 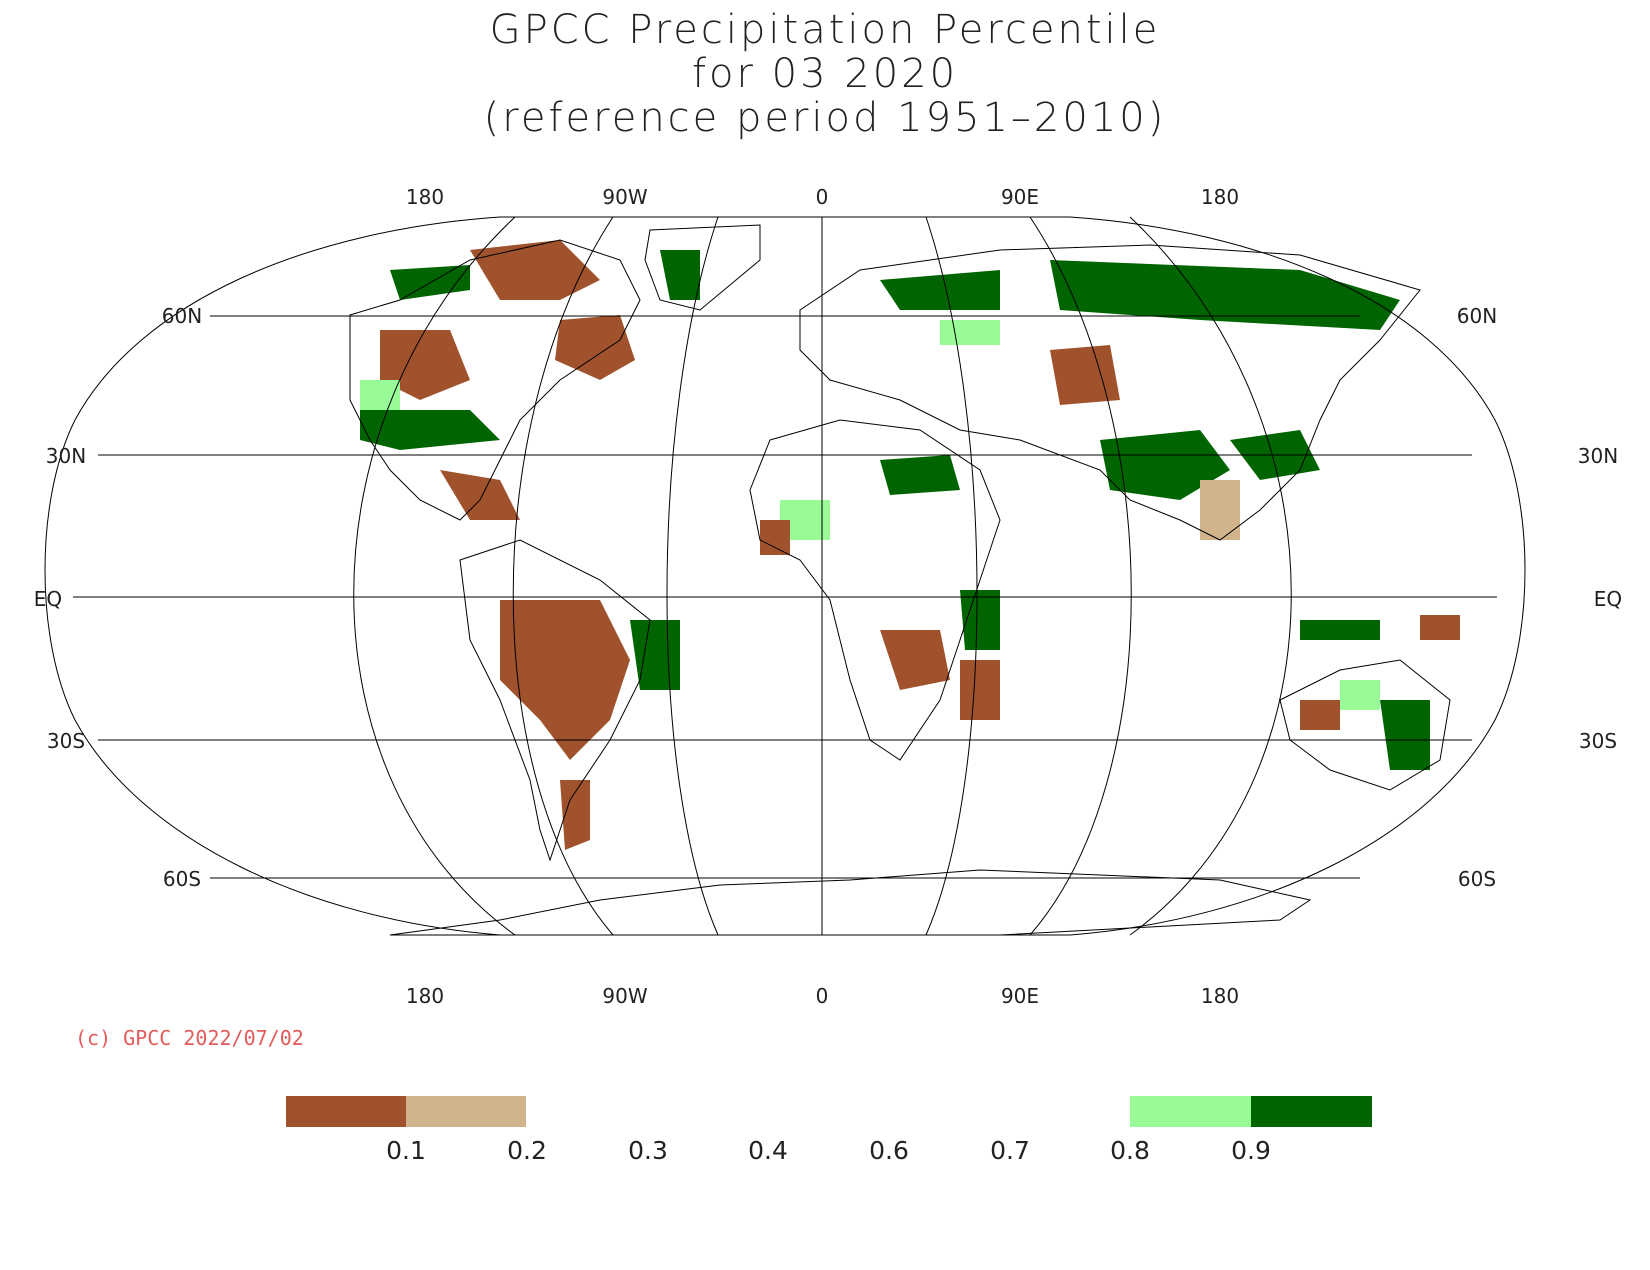 What do you see at coordinates (624, 996) in the screenshot?
I see `bottom-lon-label: 90W` at bounding box center [624, 996].